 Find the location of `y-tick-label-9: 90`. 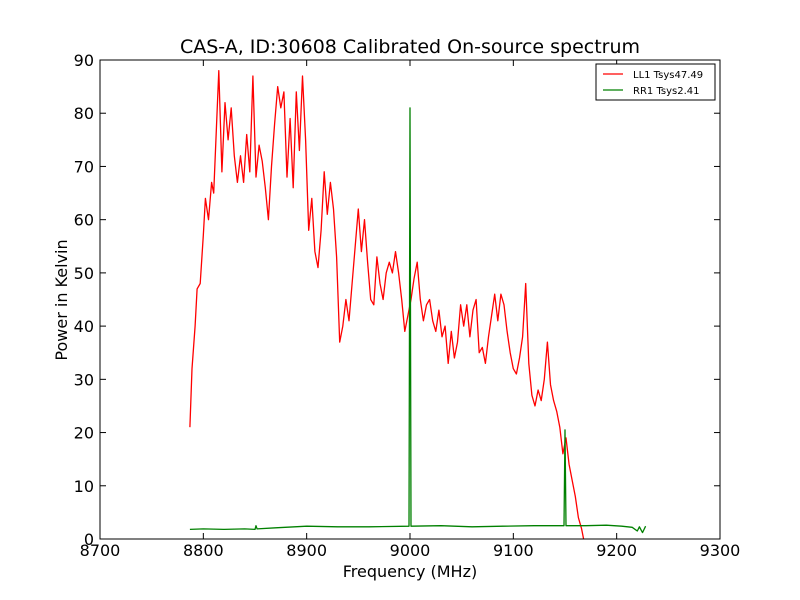

y-tick-label-9: 90 is located at coordinates (84, 60).